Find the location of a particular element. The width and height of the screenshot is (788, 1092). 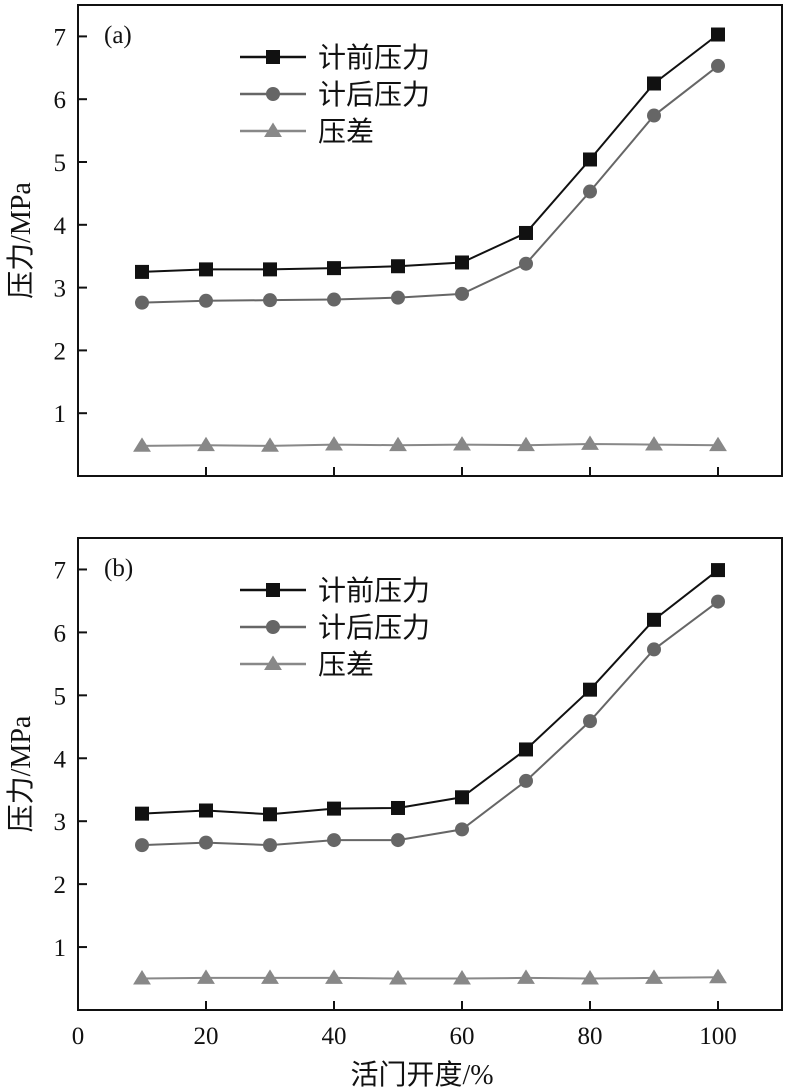

x-tick-label: 100 is located at coordinates (718, 1036).